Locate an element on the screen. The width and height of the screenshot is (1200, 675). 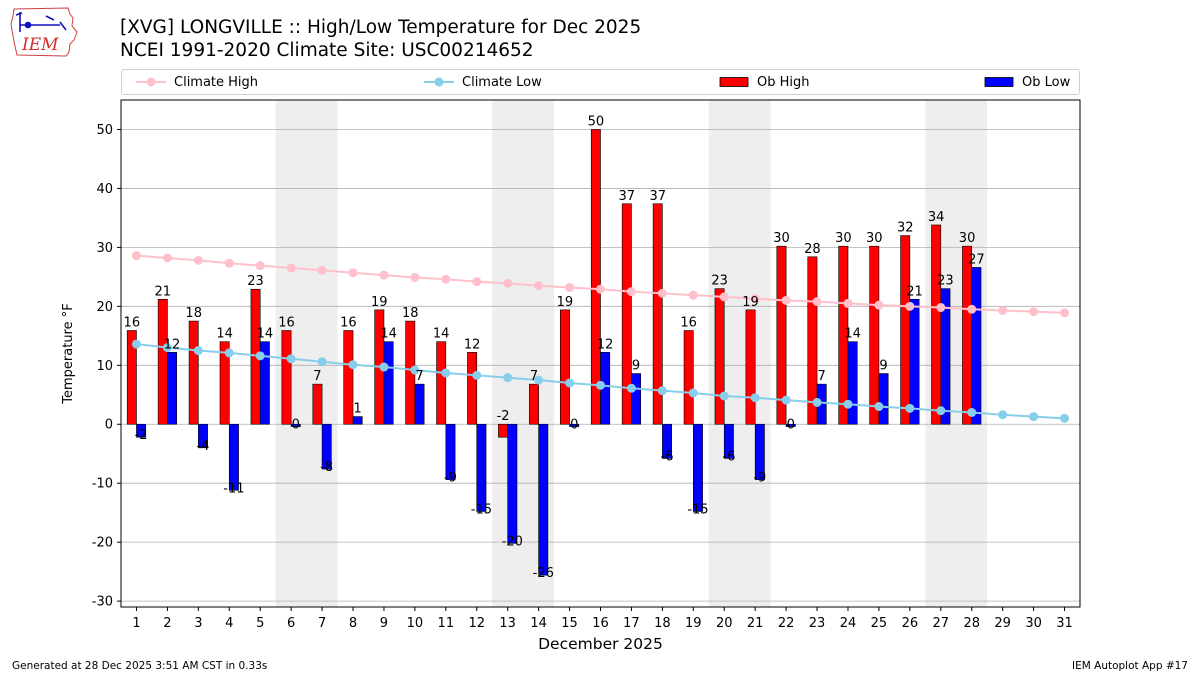
x-tick-label: 10 is located at coordinates (415, 623).